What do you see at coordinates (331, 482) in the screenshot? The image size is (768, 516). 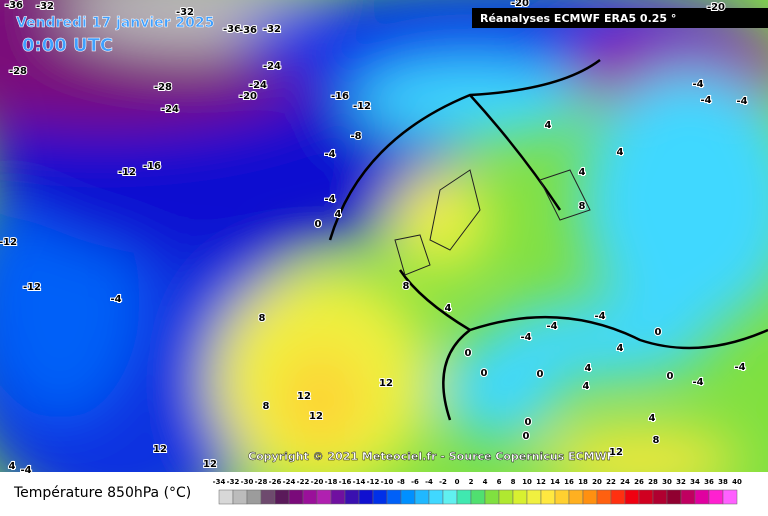 I see `colorbar-tick-label: -18` at bounding box center [331, 482].